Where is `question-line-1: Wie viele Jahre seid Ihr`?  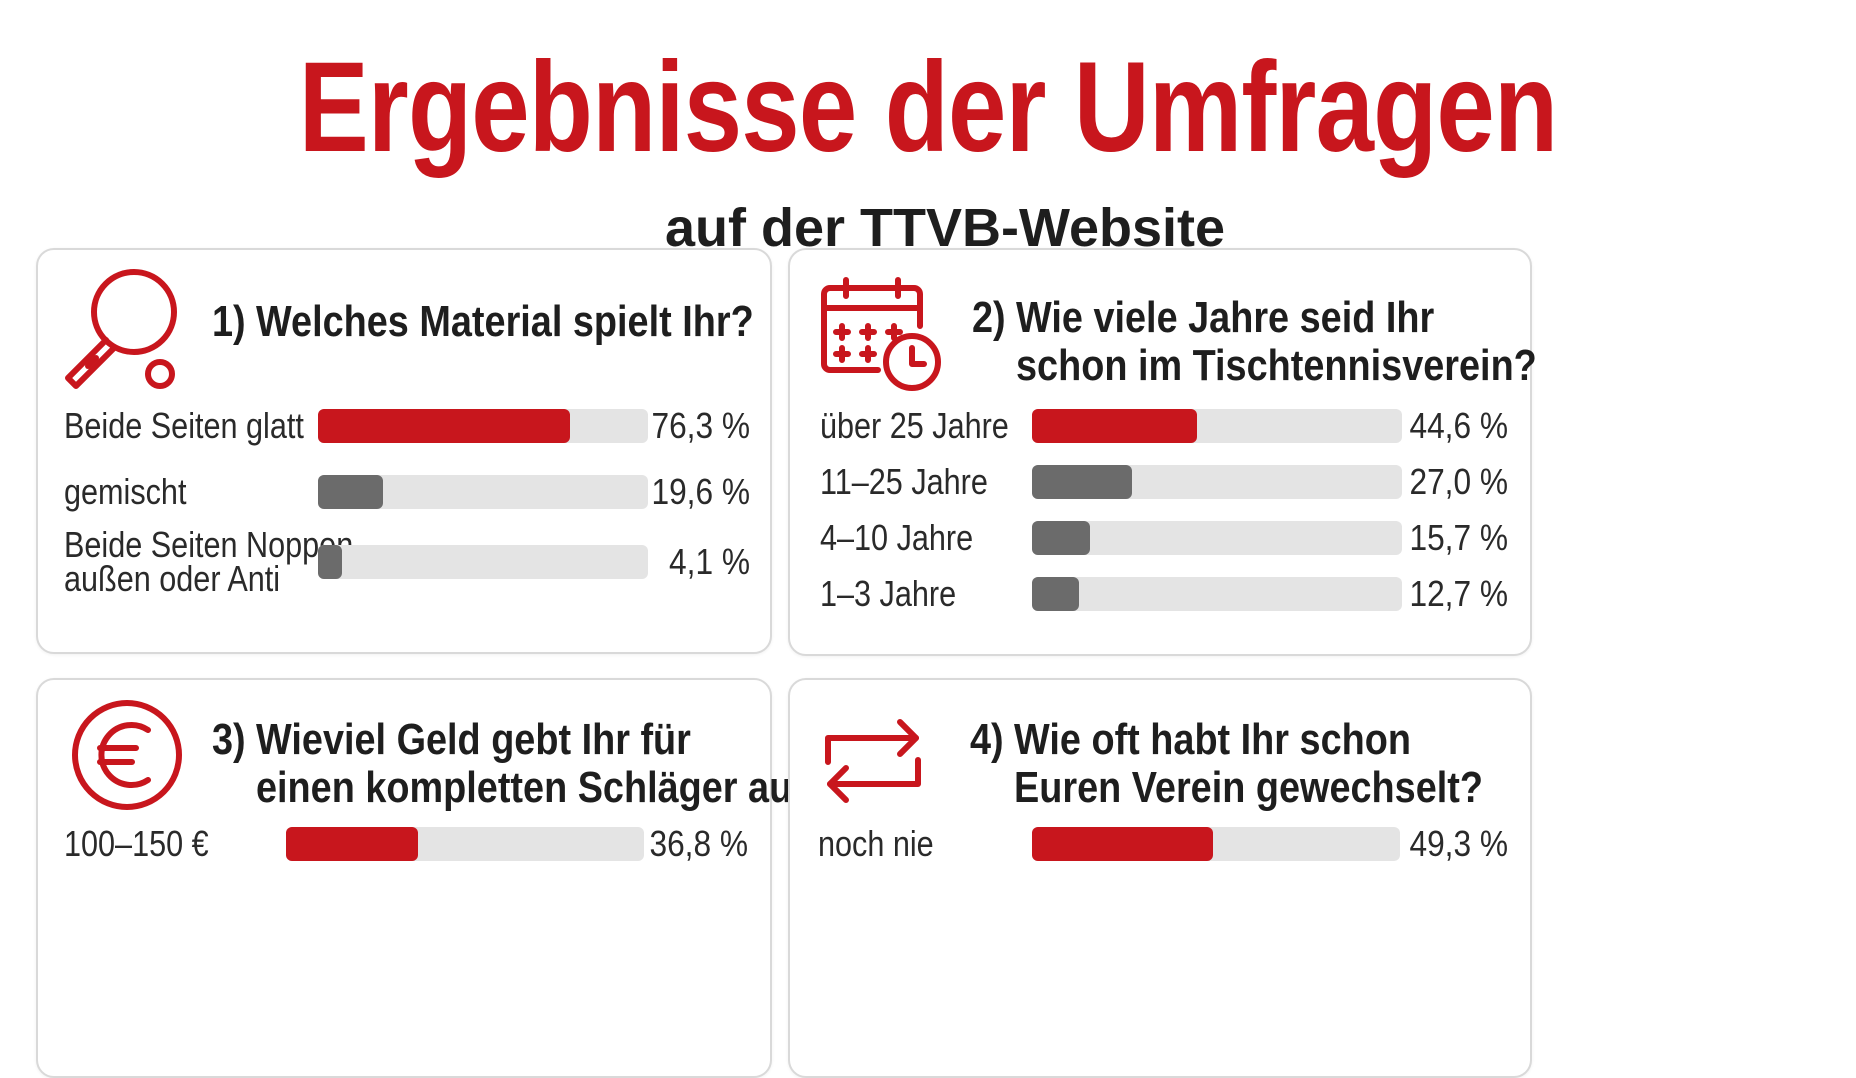
question-line-1: Wie viele Jahre seid Ihr is located at coordinates (1225, 317).